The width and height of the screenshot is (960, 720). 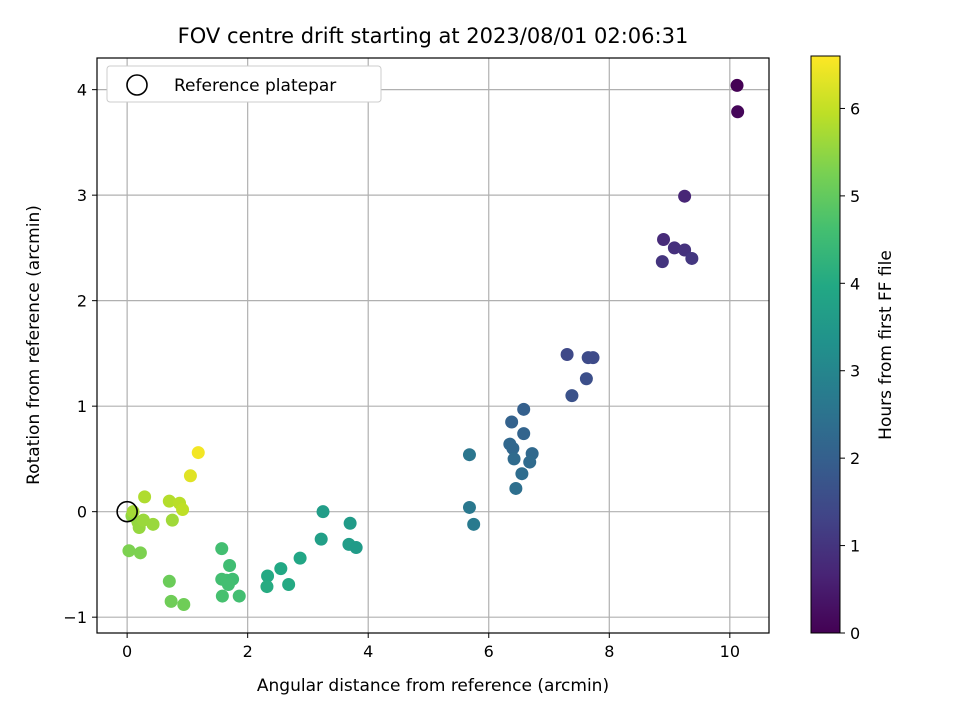 I want to click on x-axis-ticks: 0 2 4 6 8 10, so click(x=431, y=647).